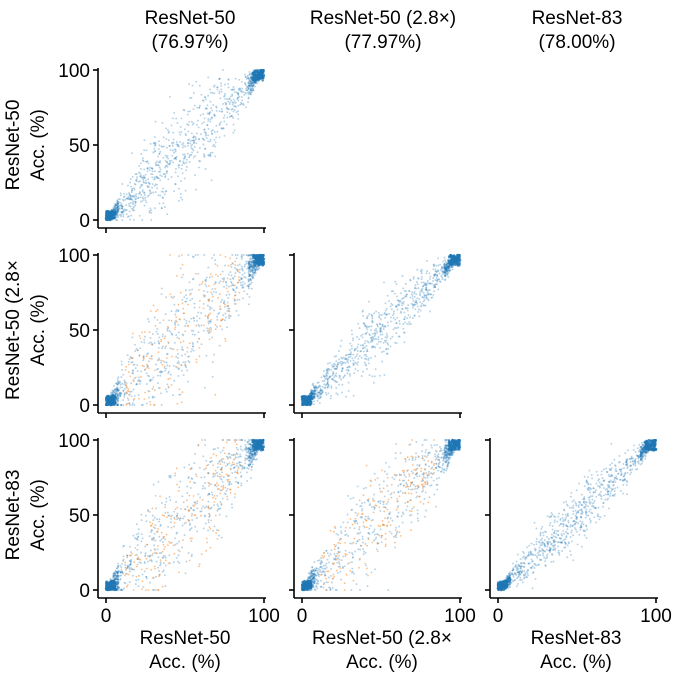 Image resolution: width=682 pixels, height=682 pixels. I want to click on row-label-3-unit: Acc. (%), so click(38, 515).